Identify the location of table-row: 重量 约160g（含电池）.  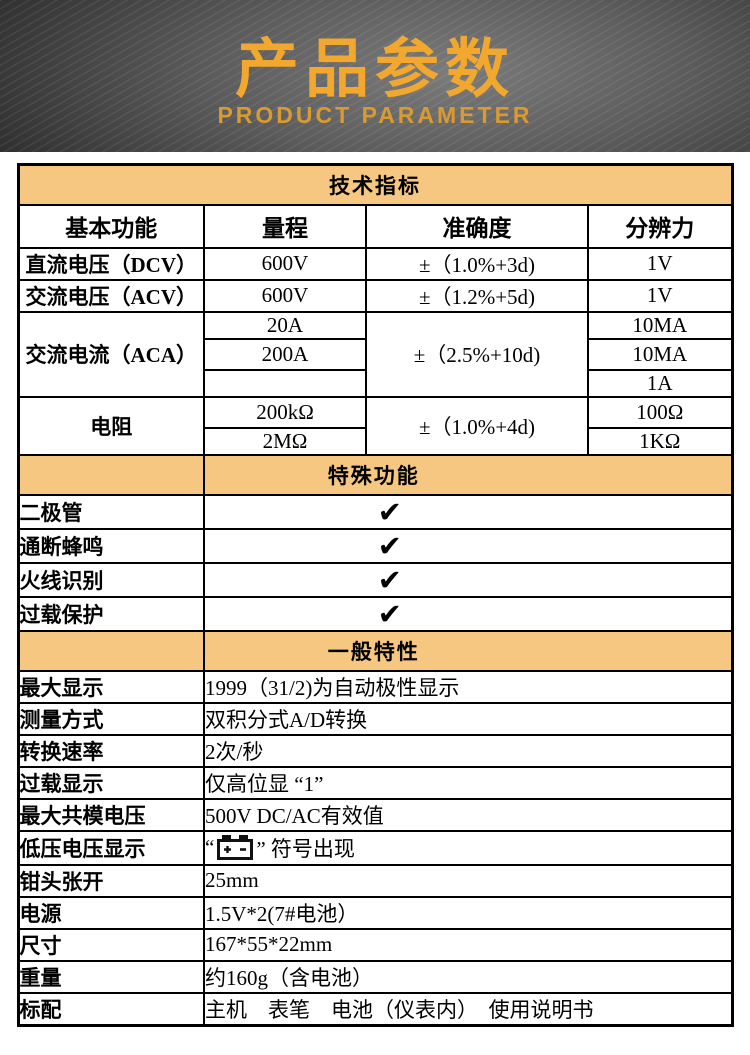
(375, 976).